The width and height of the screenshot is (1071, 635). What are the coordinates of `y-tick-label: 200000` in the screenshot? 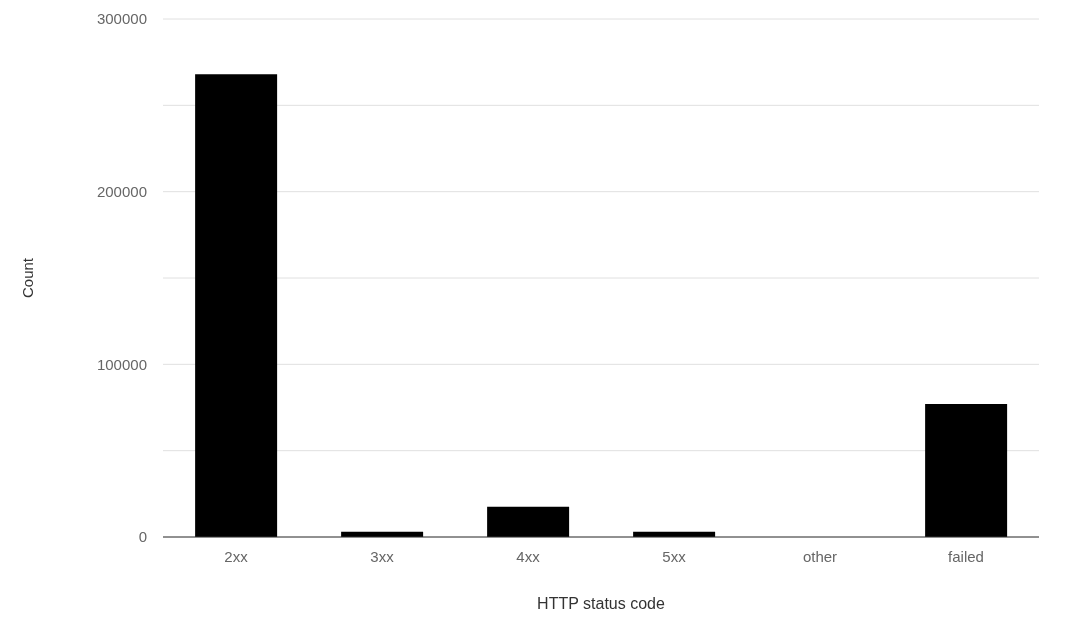 It's located at (121, 191).